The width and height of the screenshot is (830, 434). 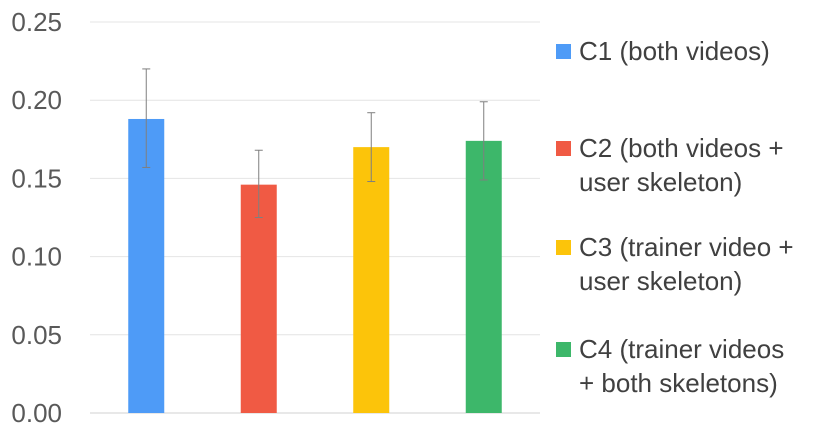 What do you see at coordinates (563, 349) in the screenshot?
I see `legend-swatch-c4` at bounding box center [563, 349].